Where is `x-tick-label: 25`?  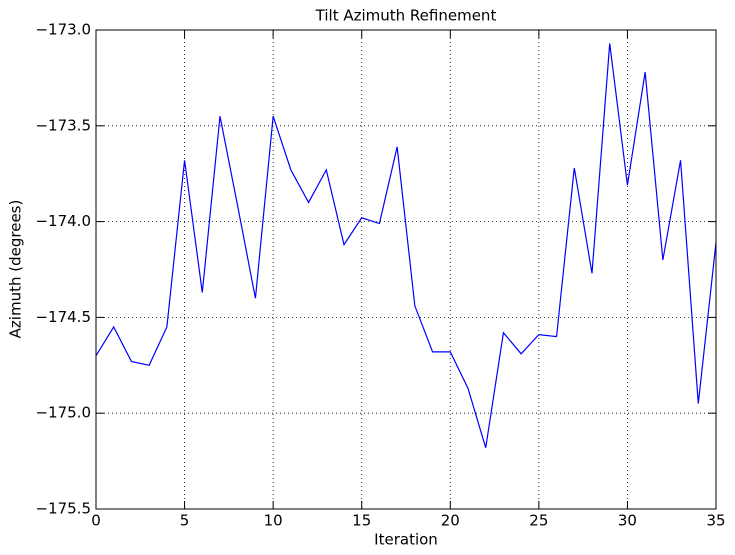
x-tick-label: 25 is located at coordinates (538, 521).